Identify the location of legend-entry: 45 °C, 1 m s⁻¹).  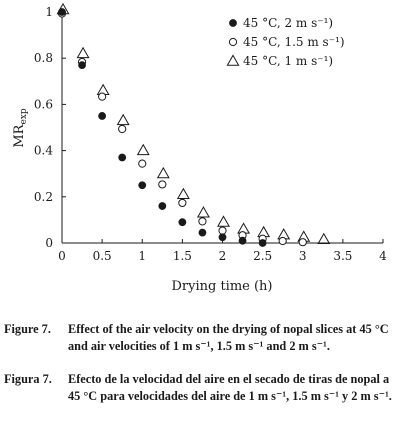
(279, 61).